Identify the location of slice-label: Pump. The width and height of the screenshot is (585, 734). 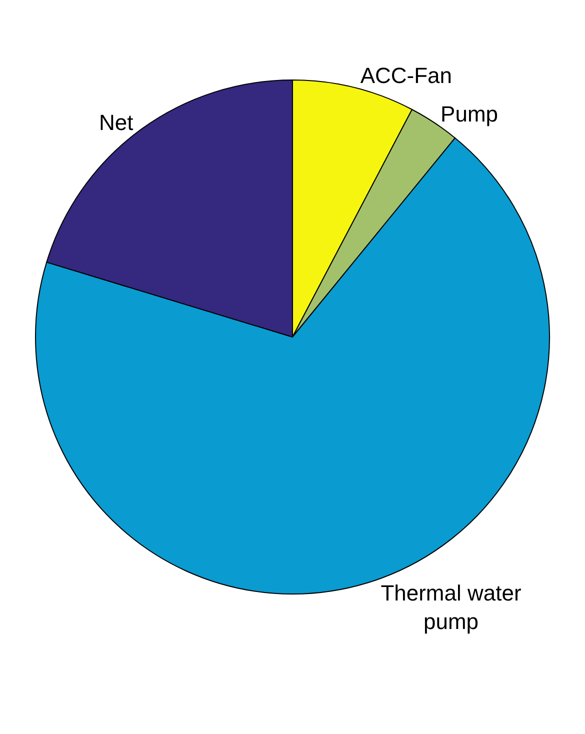
(469, 113).